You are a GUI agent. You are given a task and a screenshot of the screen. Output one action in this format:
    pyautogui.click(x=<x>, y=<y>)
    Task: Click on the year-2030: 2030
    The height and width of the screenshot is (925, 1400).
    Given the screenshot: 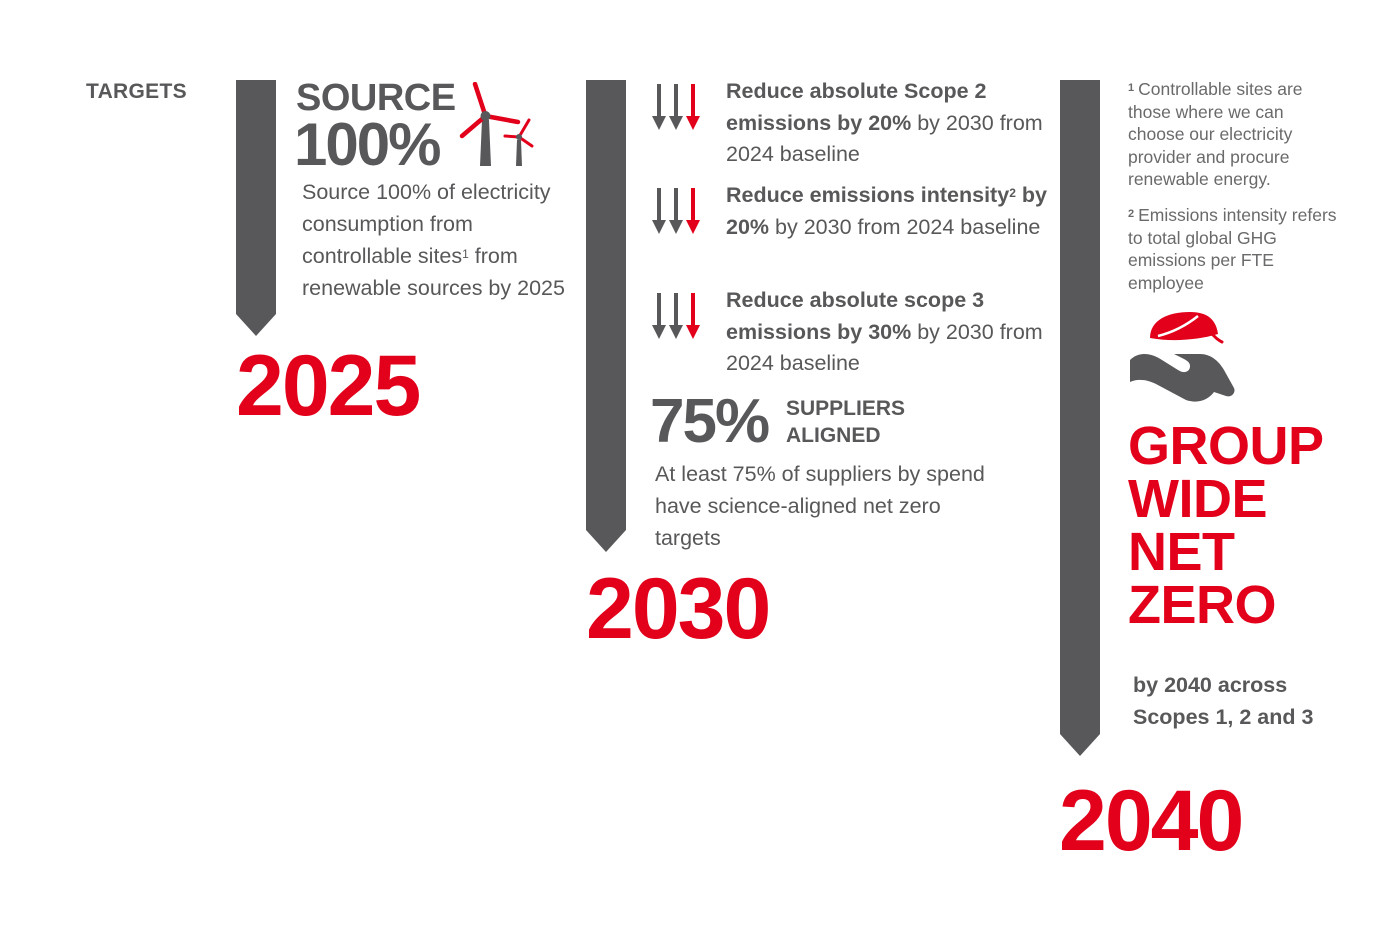 What is the action you would take?
    pyautogui.click(x=678, y=609)
    